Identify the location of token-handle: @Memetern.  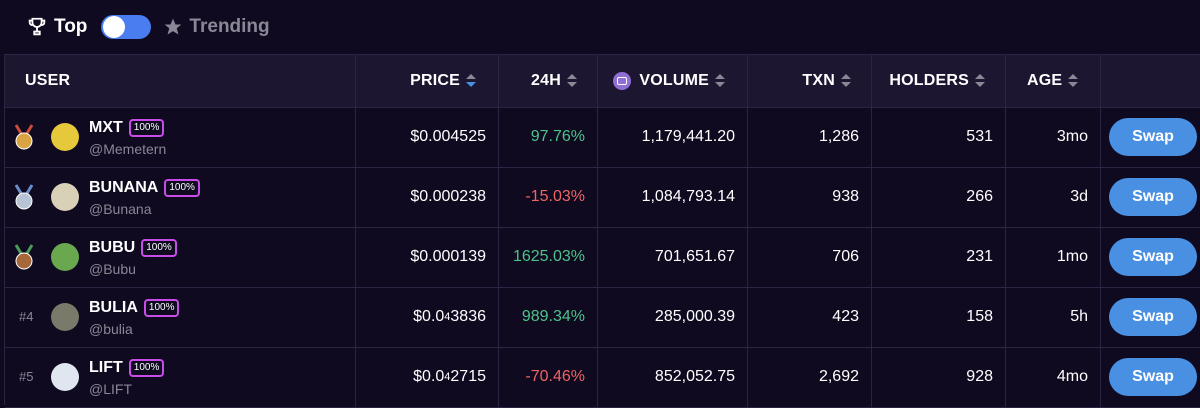
(128, 149).